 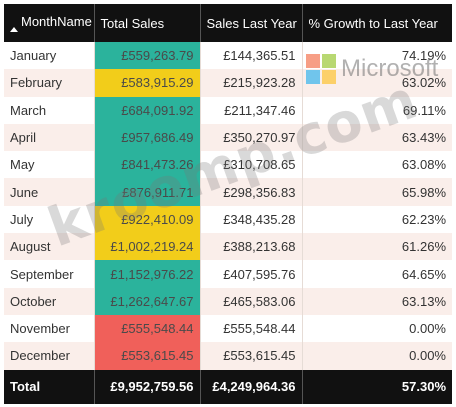 What do you see at coordinates (377, 192) in the screenshot?
I see `growth-cell: 65.98%` at bounding box center [377, 192].